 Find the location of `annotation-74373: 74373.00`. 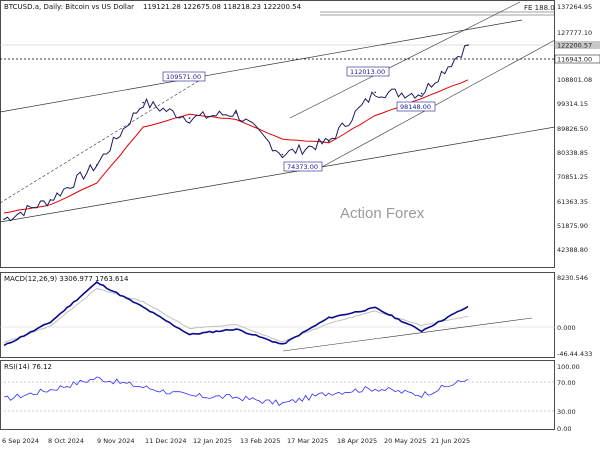

annotation-74373: 74373.00 is located at coordinates (303, 166).